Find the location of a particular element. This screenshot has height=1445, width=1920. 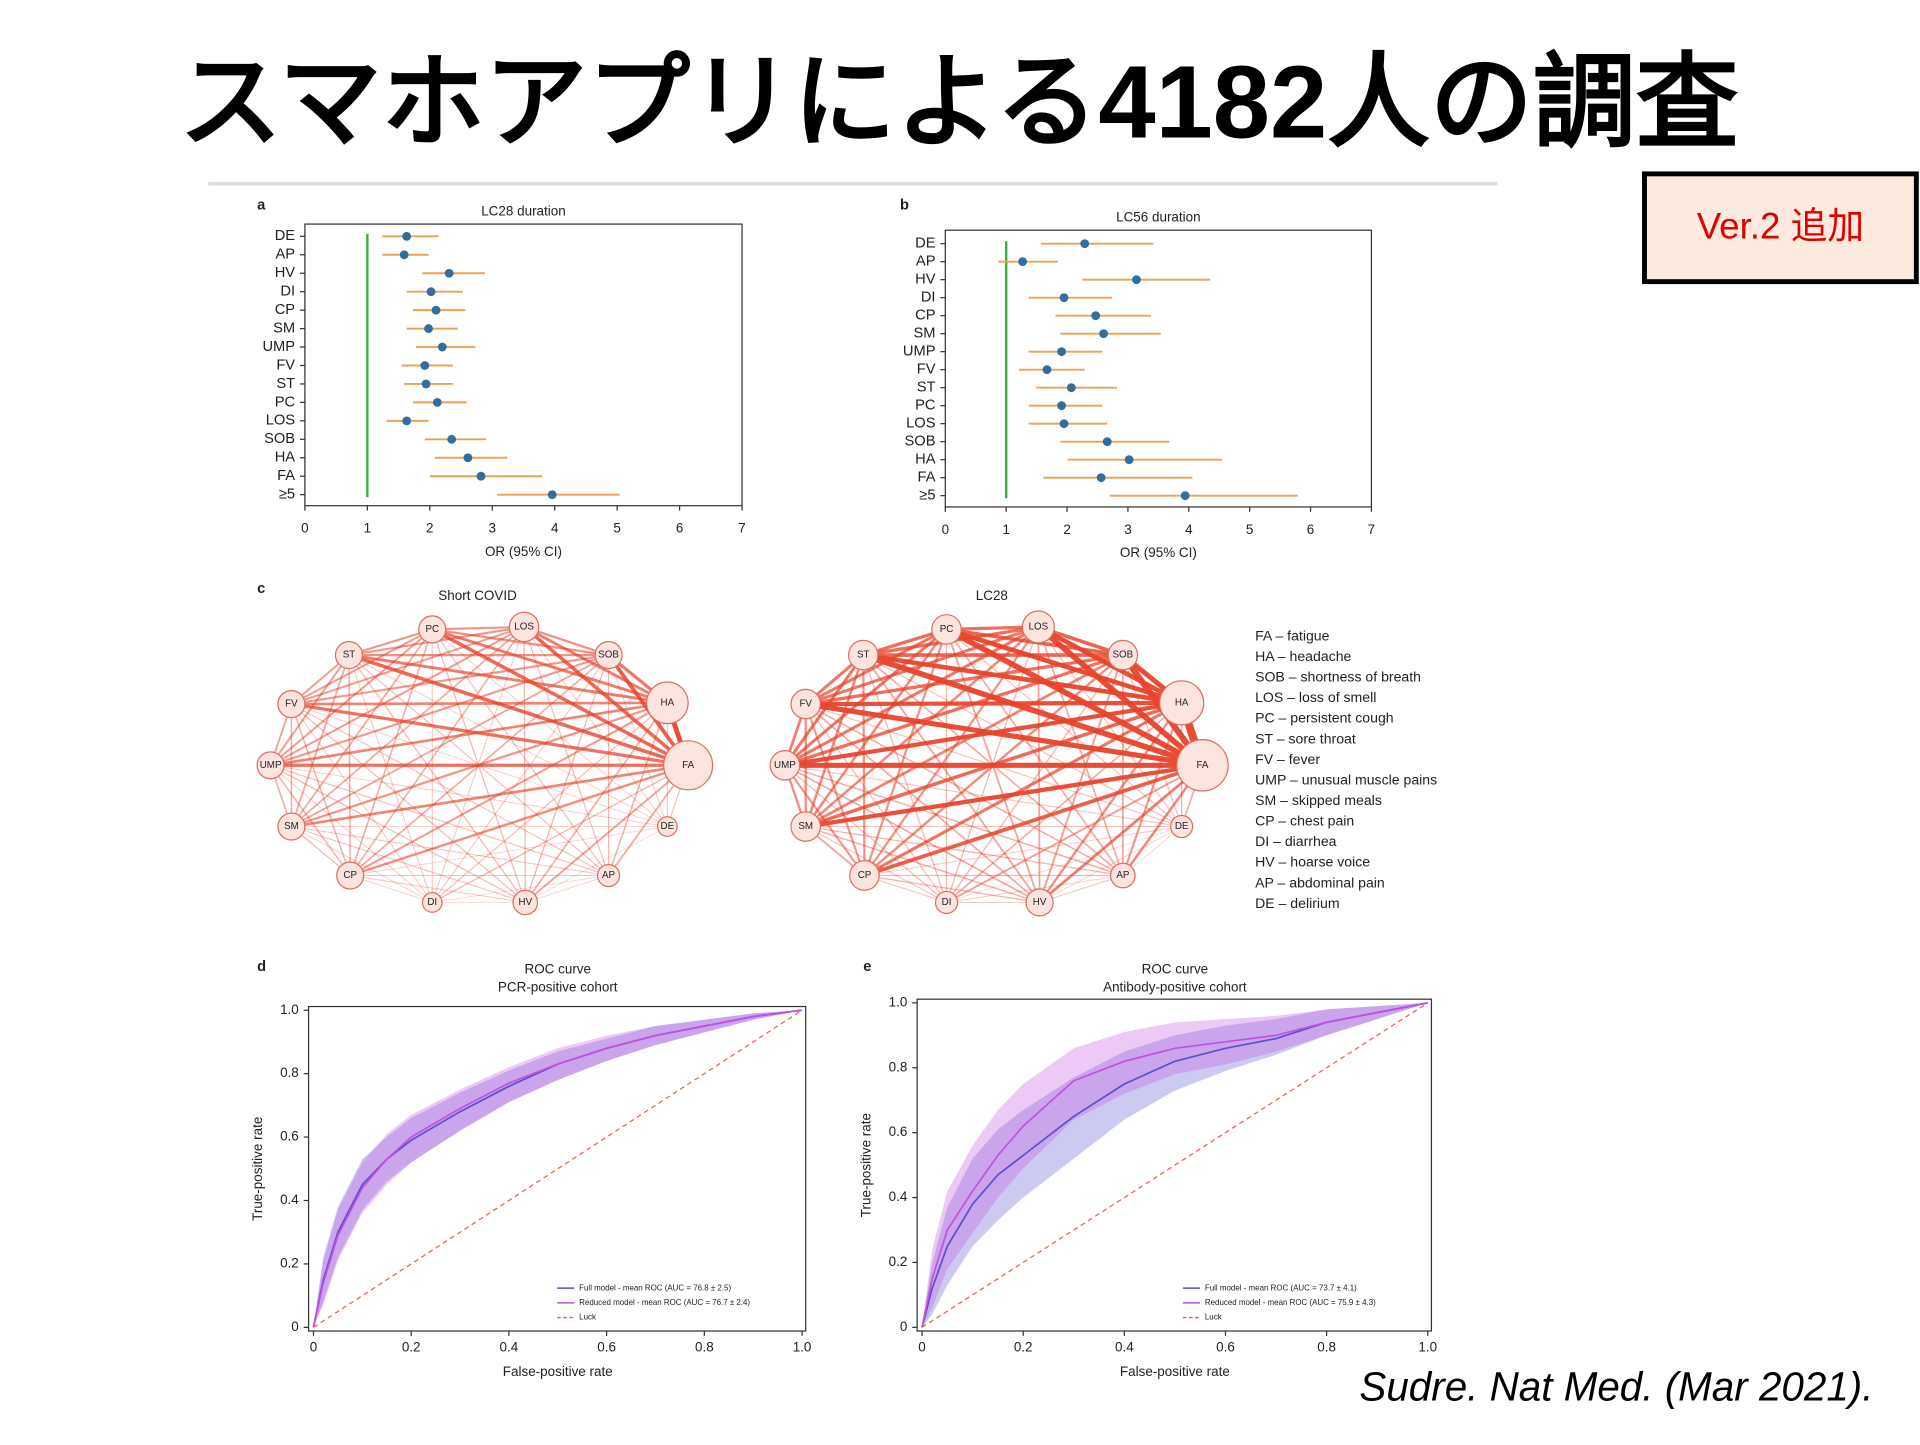

x-tick-label: 0.2 is located at coordinates (1023, 1347).